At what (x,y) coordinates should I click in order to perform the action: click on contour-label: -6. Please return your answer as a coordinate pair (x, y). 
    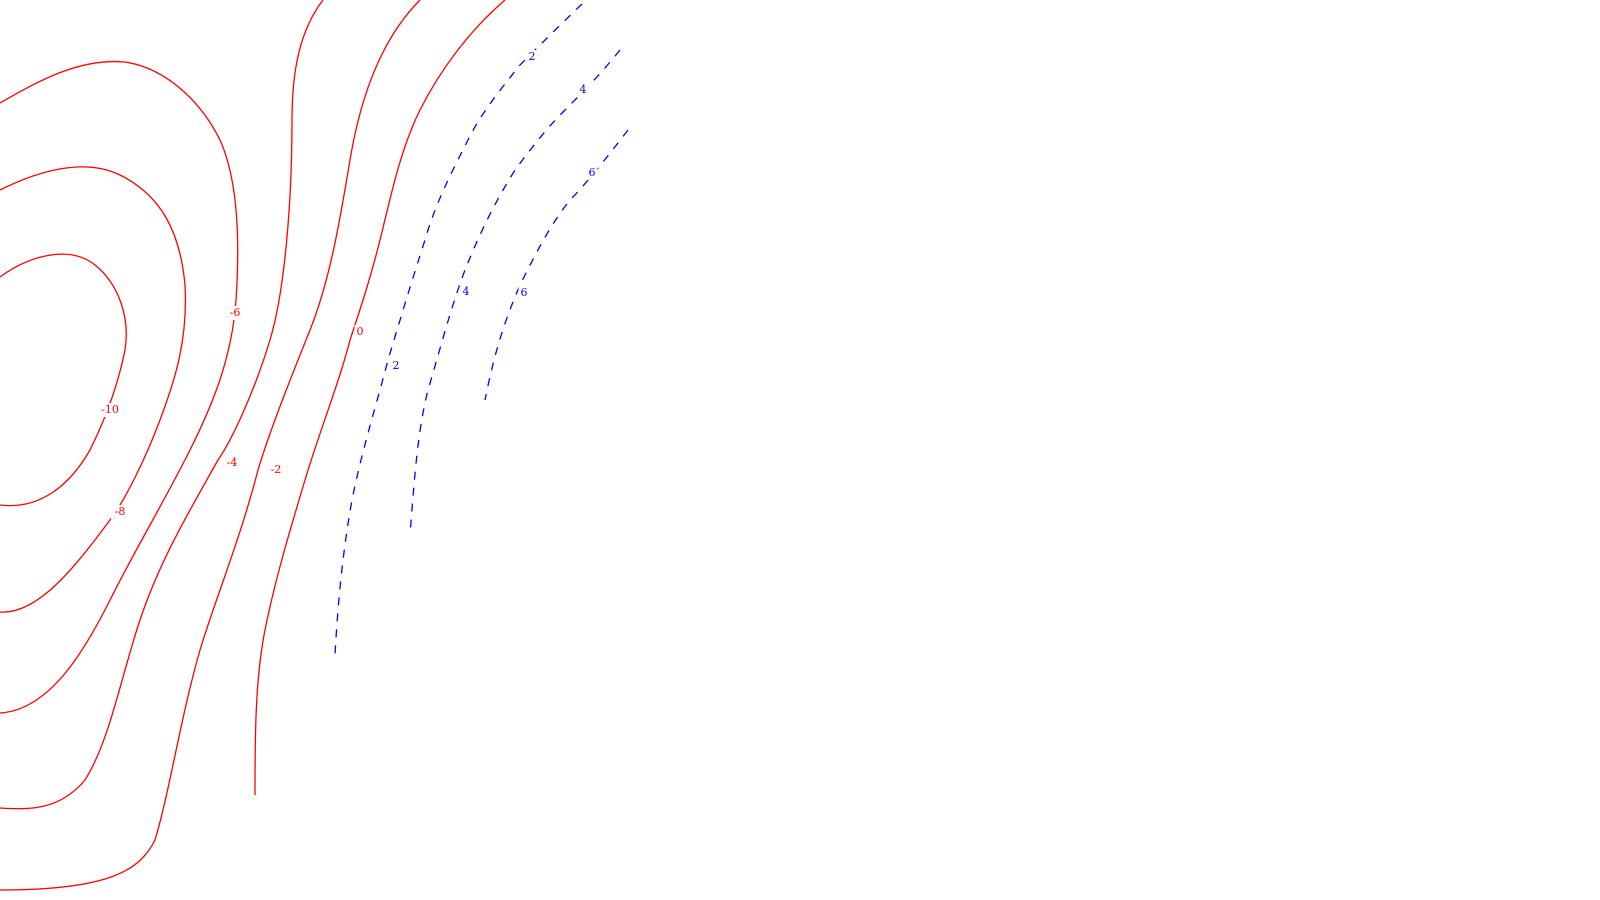
    Looking at the image, I should click on (235, 312).